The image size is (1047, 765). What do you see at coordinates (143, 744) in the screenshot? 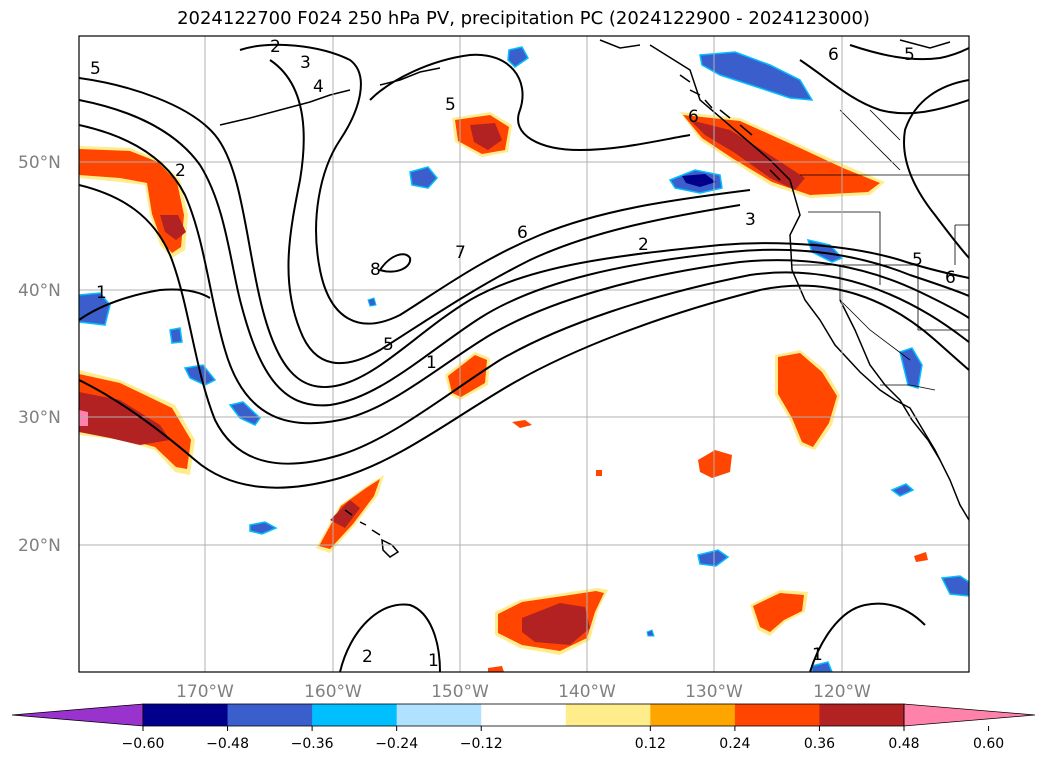
I see `colorbar-tick-label: −0.60` at bounding box center [143, 744].